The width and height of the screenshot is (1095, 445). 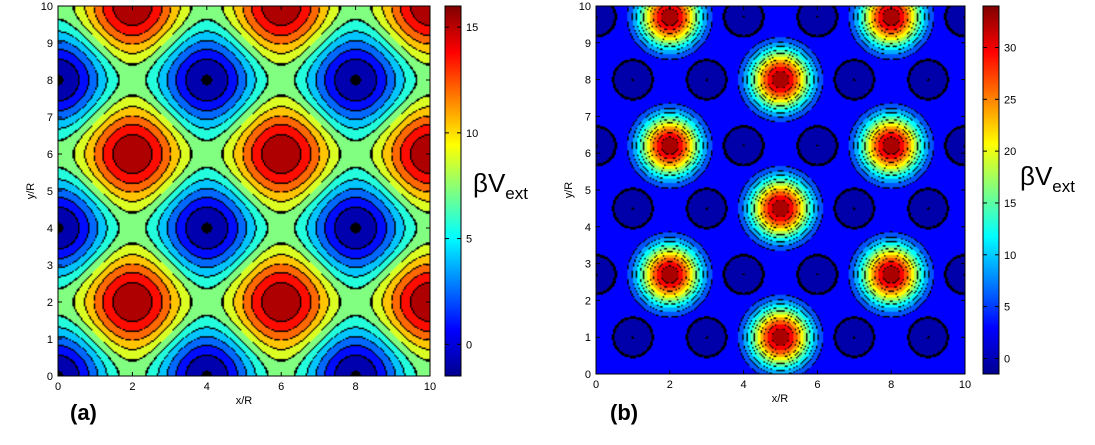 I want to click on y-axis-label-a: y/R, so click(x=31, y=191).